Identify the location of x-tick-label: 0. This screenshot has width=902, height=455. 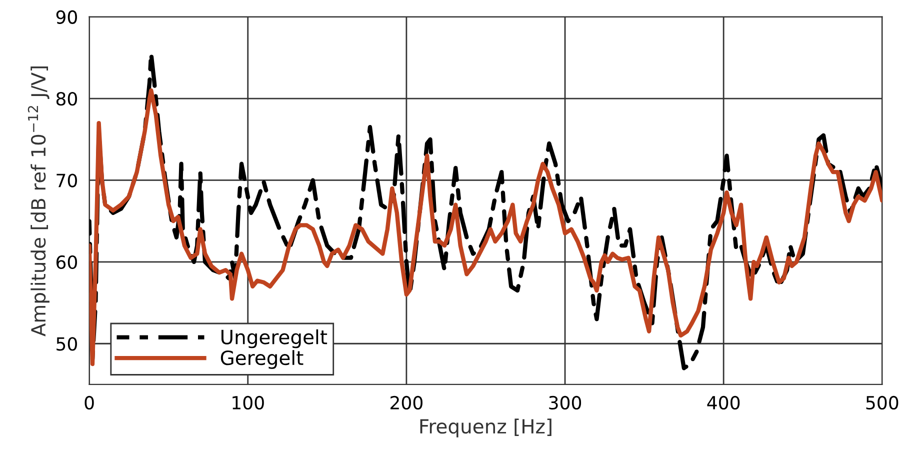
(89, 403).